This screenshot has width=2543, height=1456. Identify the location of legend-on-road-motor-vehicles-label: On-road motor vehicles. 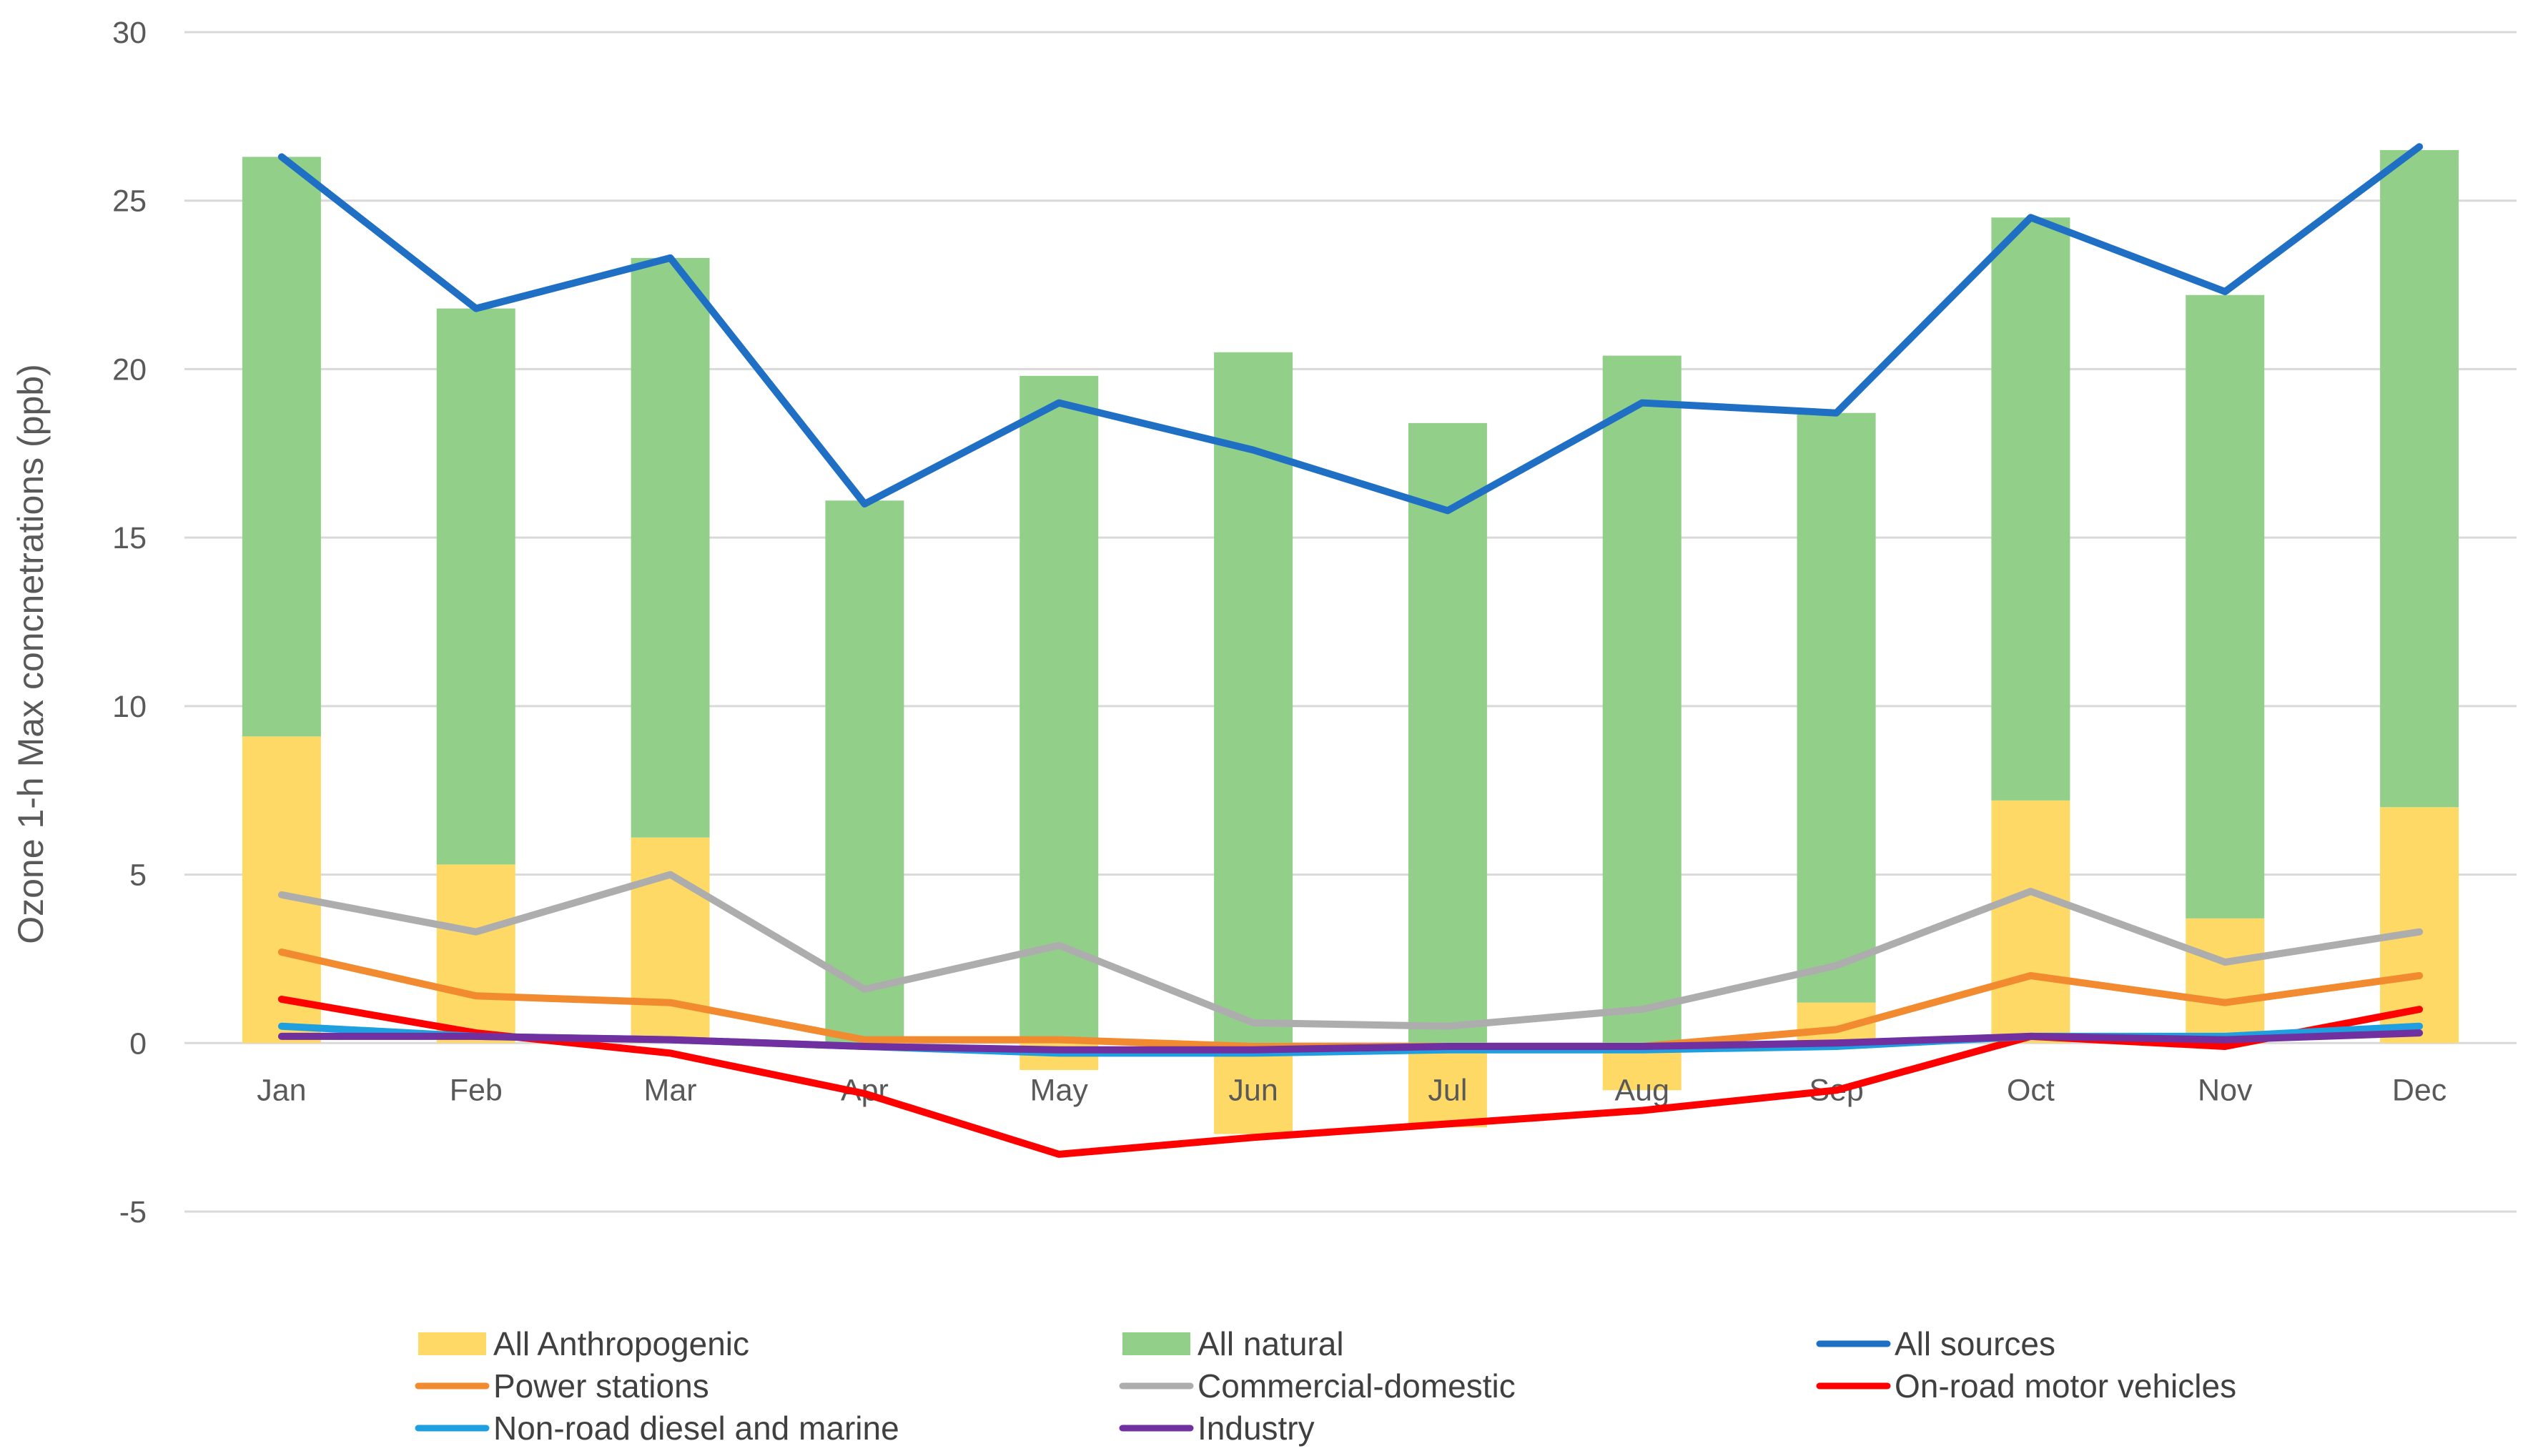
(2065, 1386).